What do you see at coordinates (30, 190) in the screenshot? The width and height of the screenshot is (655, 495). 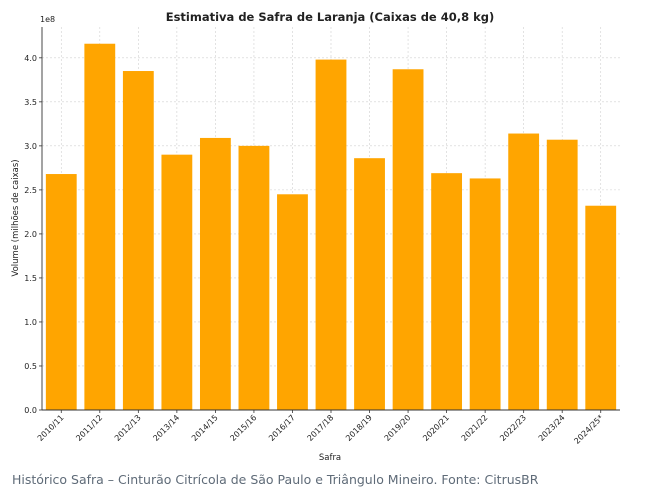 I see `y-tick-label: 2.5` at bounding box center [30, 190].